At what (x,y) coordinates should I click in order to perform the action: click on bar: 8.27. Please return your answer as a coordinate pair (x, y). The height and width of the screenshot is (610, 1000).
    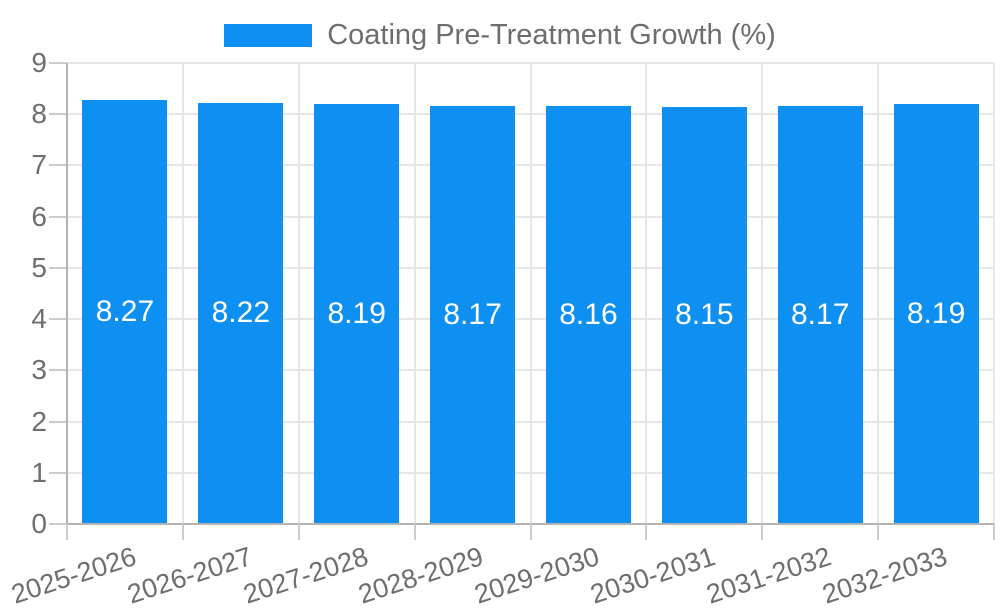
    Looking at the image, I should click on (125, 312).